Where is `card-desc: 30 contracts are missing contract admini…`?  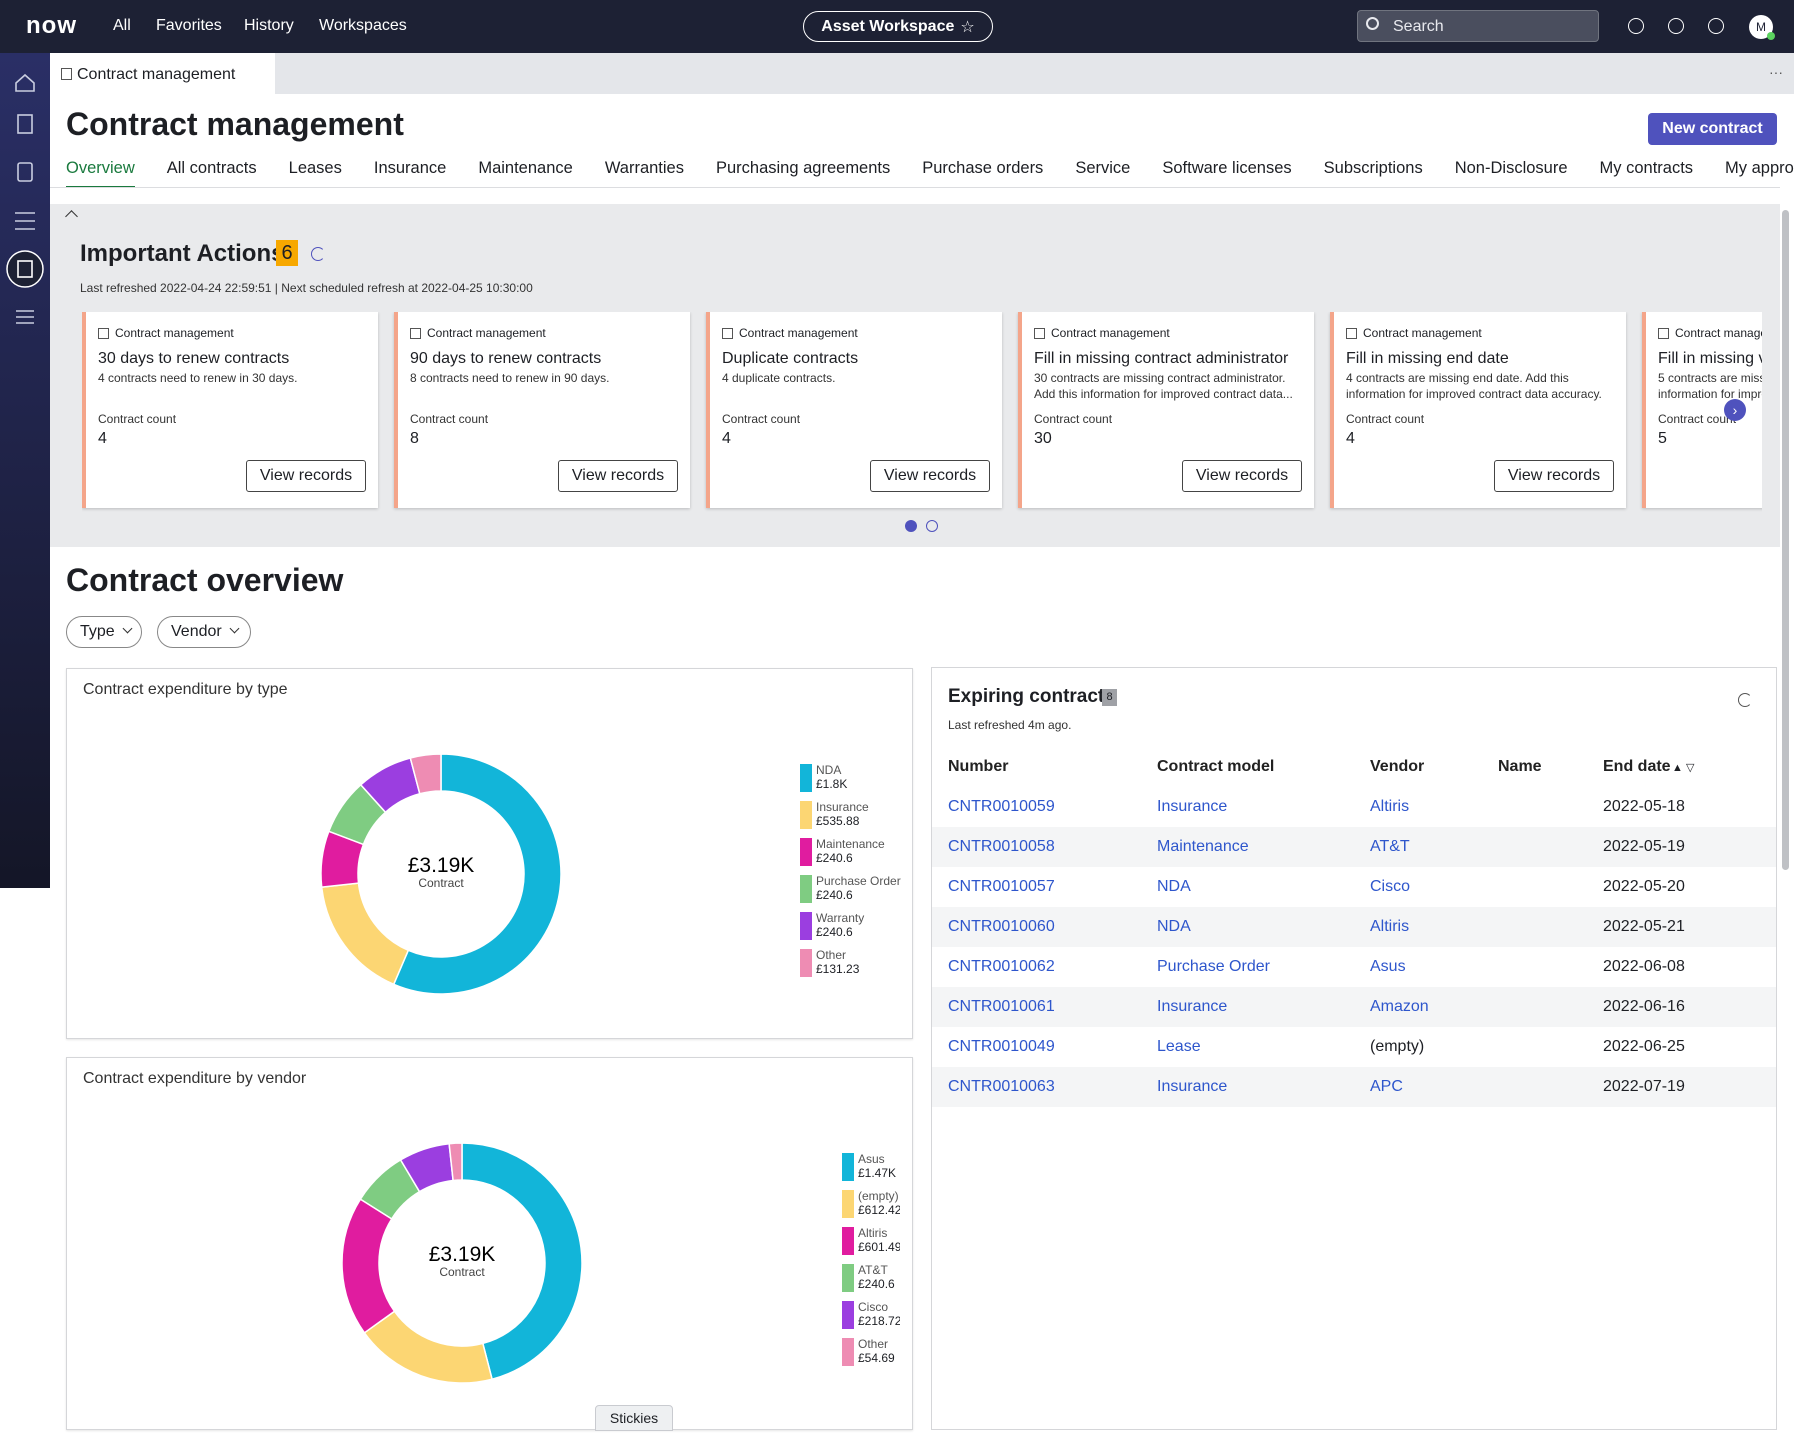 card-desc: 30 contracts are missing contract admini… is located at coordinates (1163, 386).